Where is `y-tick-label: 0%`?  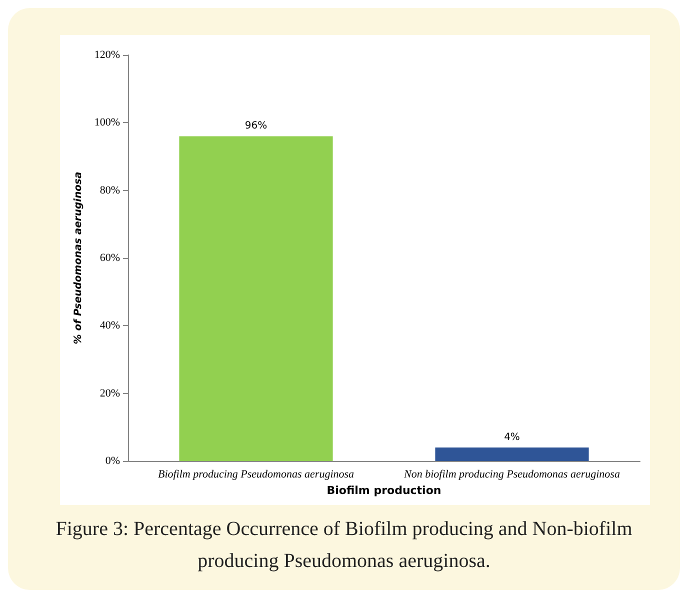 y-tick-label: 0% is located at coordinates (112, 461).